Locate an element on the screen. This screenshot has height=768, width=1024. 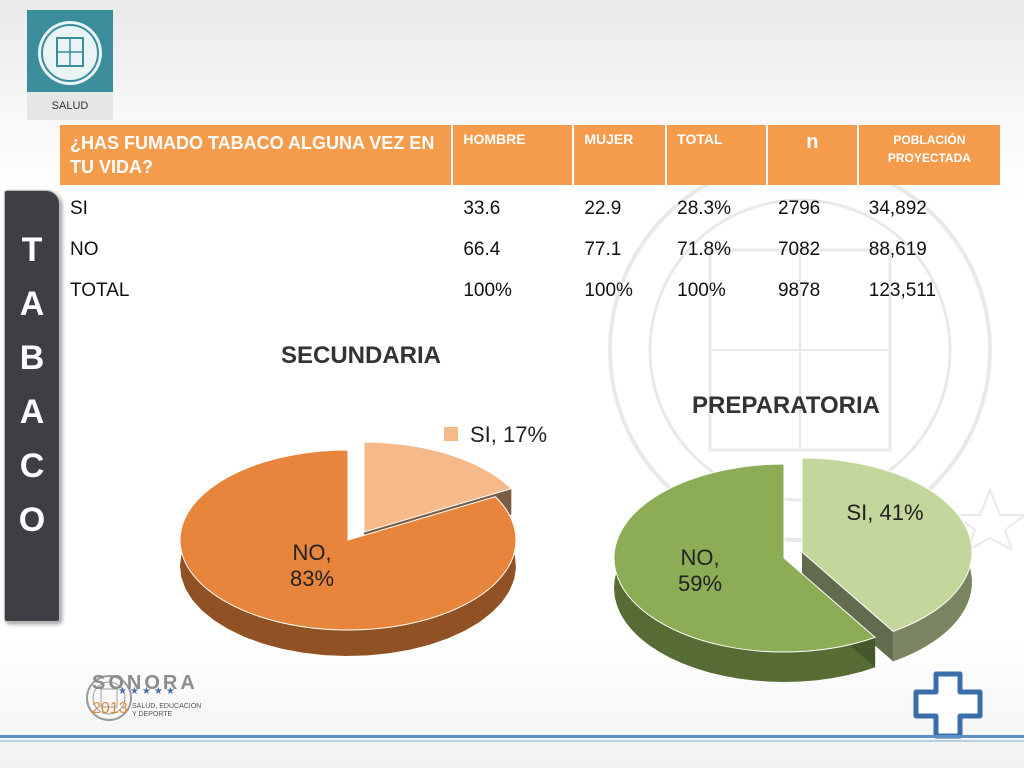
cell-mujer: 100% is located at coordinates (608, 290).